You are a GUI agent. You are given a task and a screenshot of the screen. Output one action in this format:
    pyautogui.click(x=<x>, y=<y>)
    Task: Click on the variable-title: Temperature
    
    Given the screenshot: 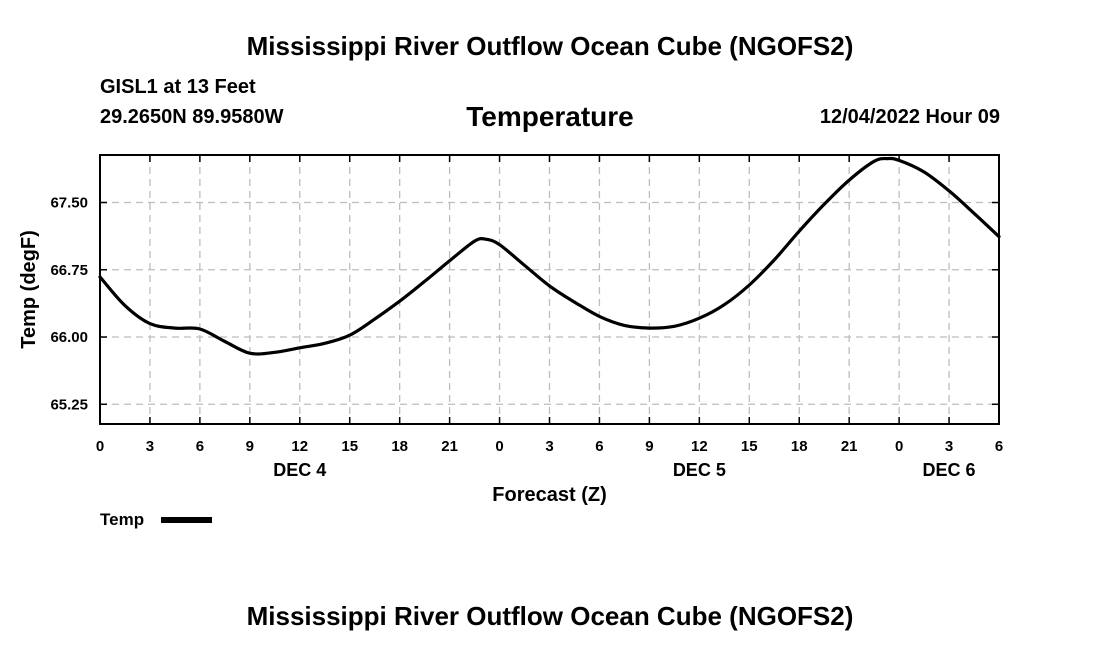 What is the action you would take?
    pyautogui.click(x=550, y=116)
    